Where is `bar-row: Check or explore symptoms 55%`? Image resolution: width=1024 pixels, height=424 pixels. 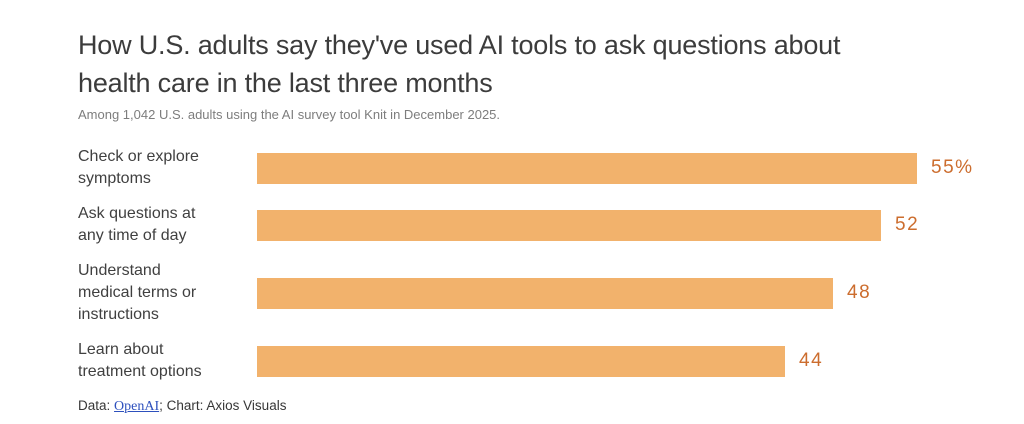 bar-row: Check or explore symptoms 55% is located at coordinates (525, 168).